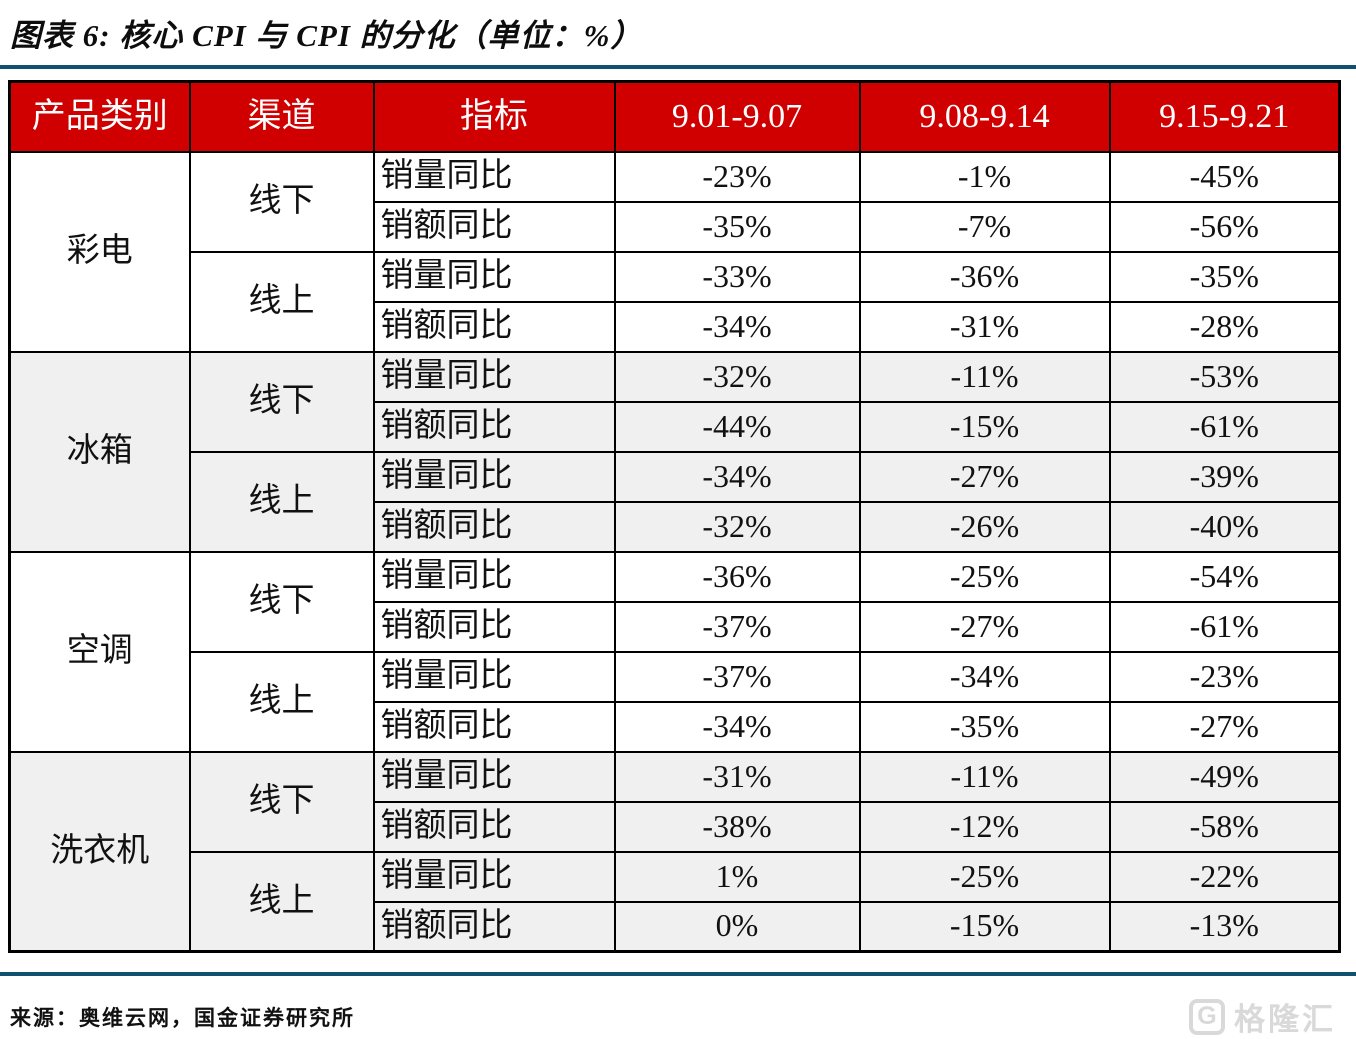  Describe the element at coordinates (281, 116) in the screenshot. I see `col-header-channel: 渠道` at that location.